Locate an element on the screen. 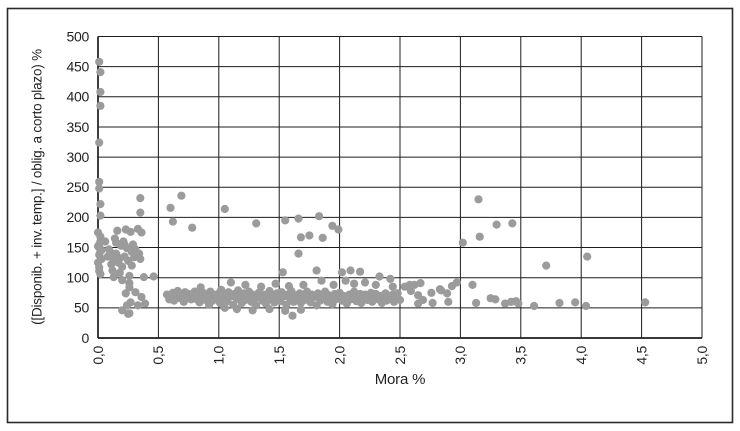 This screenshot has height=431, width=740. x-tick-label: 4,5 is located at coordinates (641, 354).